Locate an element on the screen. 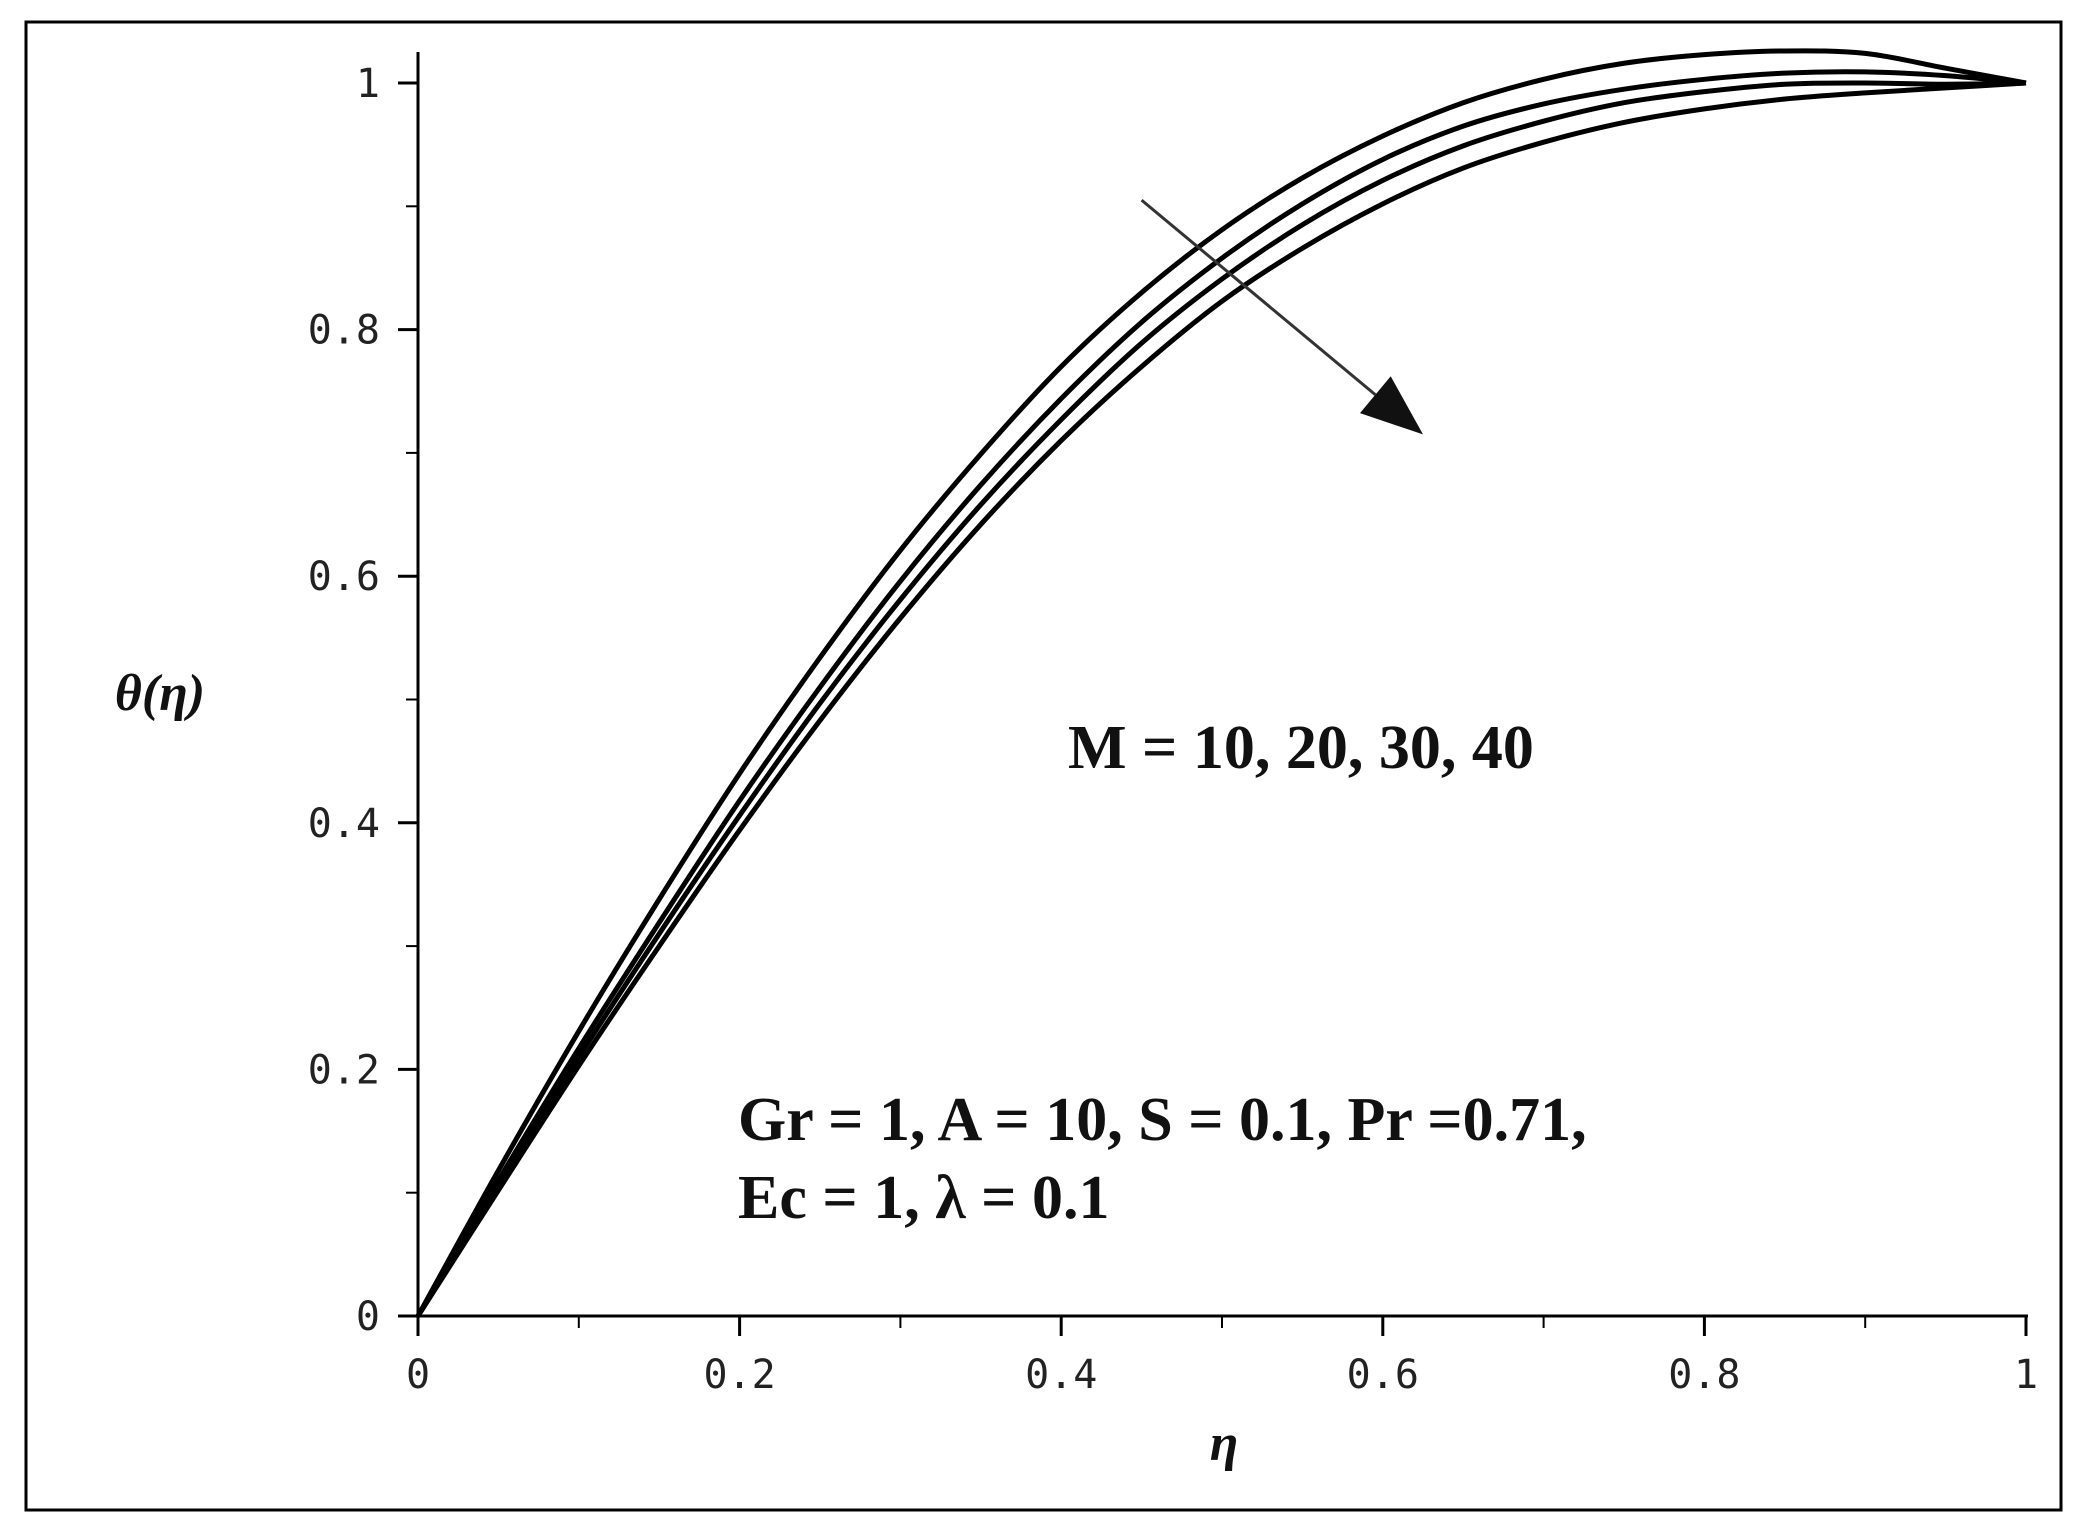 Image resolution: width=2087 pixels, height=1531 pixels. y-tick-label: 0 is located at coordinates (368, 1317).